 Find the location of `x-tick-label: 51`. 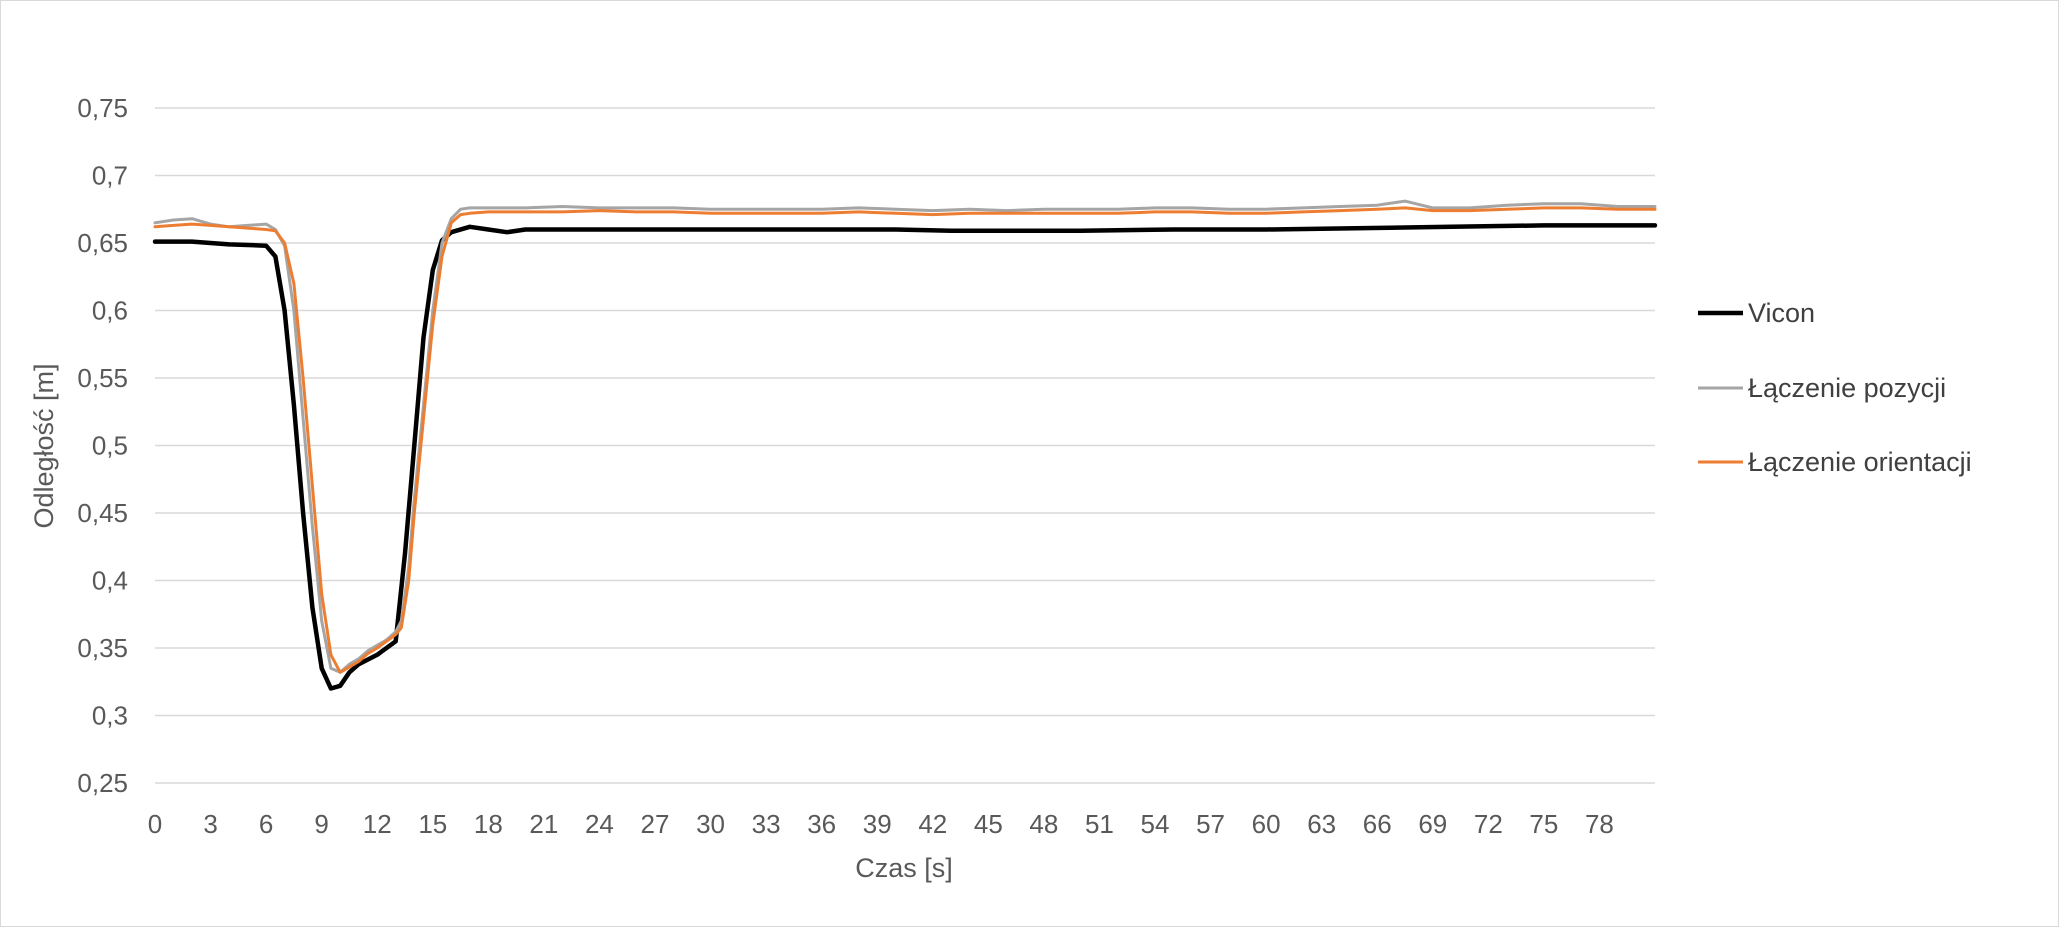

x-tick-label: 51 is located at coordinates (1099, 824).